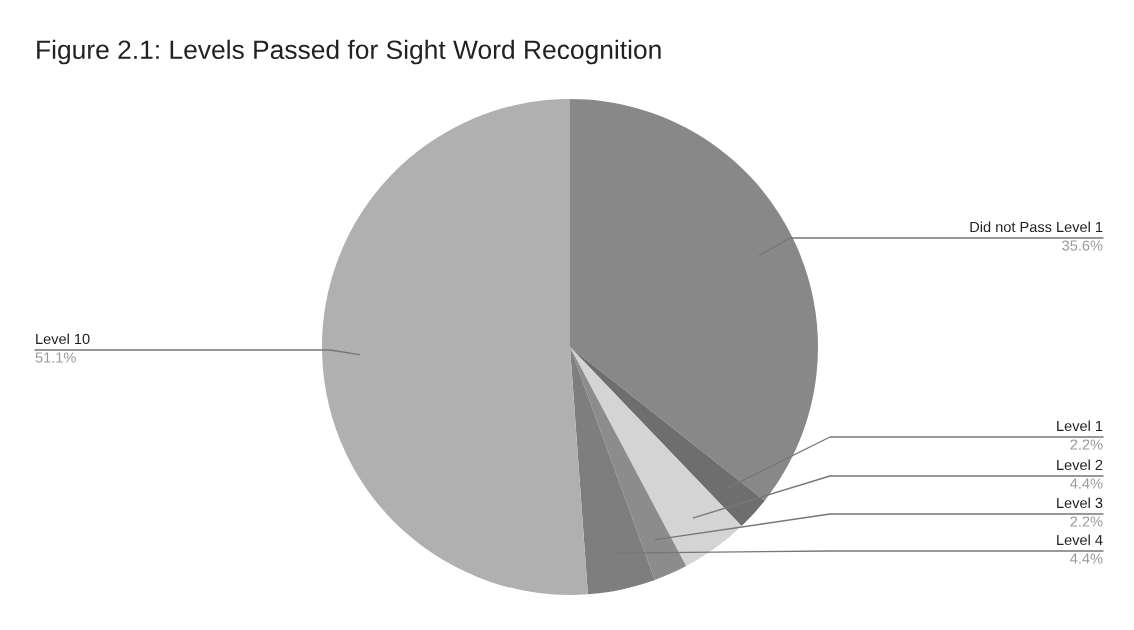 This screenshot has height=630, width=1134. Describe the element at coordinates (1036, 227) in the screenshot. I see `slice-label: Did not Pass Level 1` at that location.